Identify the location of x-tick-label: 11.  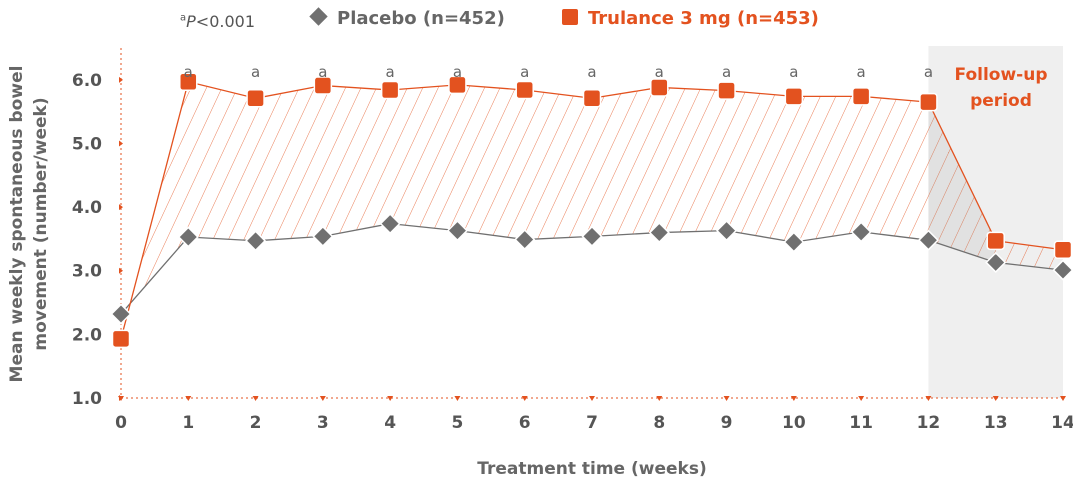
(861, 423).